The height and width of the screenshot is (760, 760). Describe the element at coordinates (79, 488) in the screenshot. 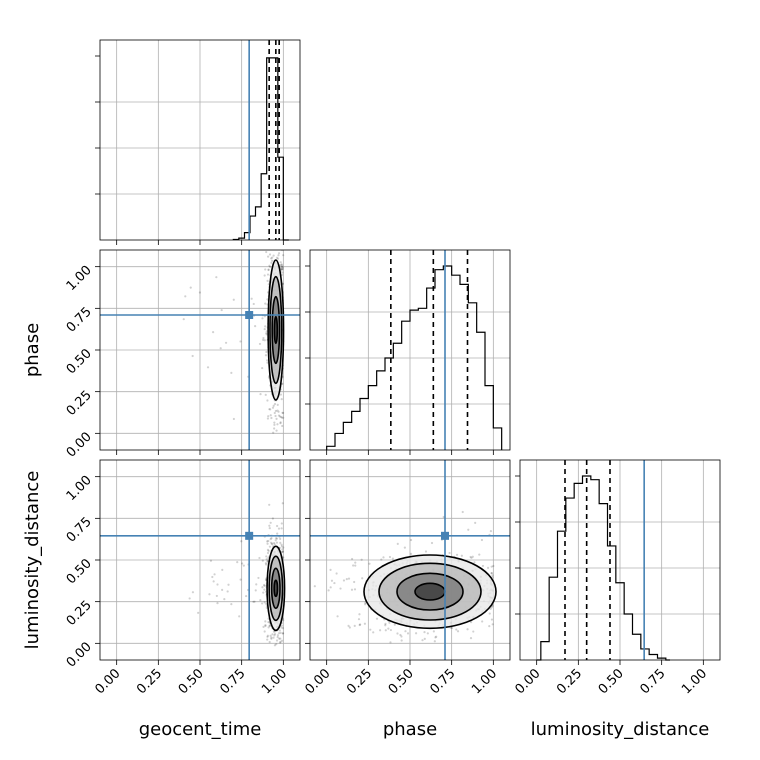

I see `y-tick-label-luminosity_distance-4: 1.00` at that location.